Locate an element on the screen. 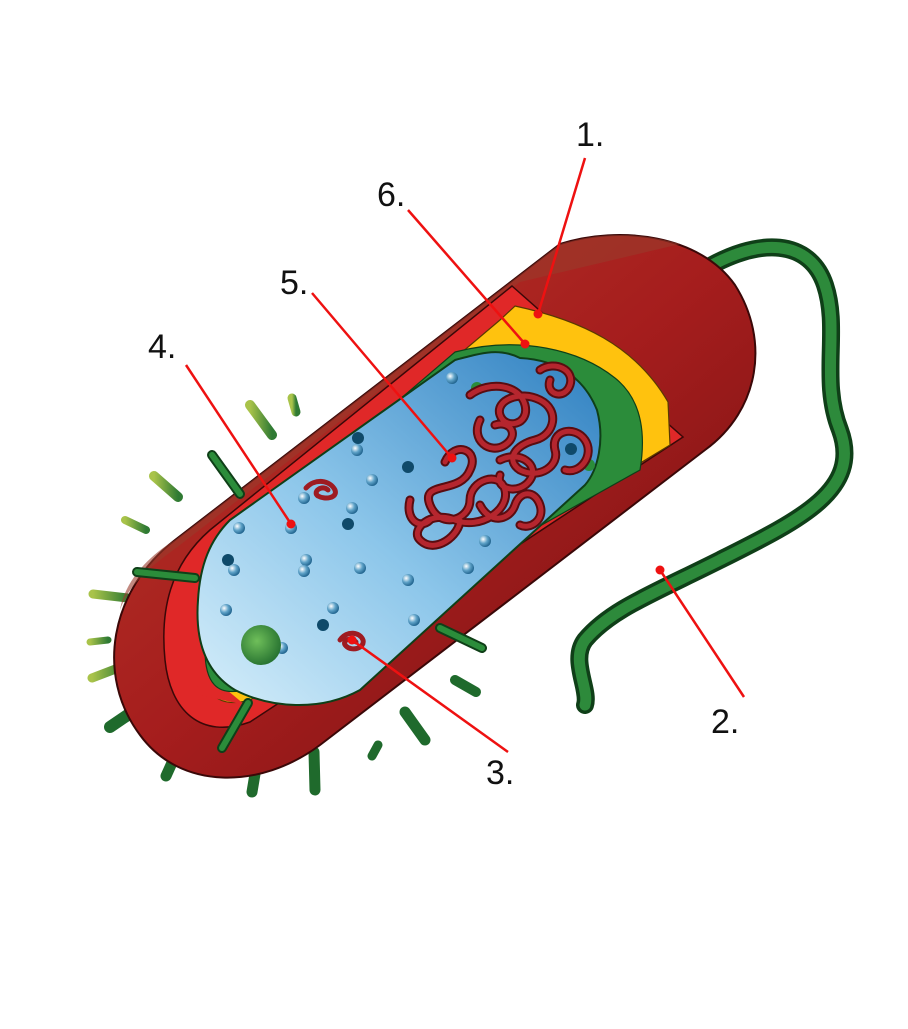 The width and height of the screenshot is (908, 1029). pili-through-wall is located at coordinates (309, 601).